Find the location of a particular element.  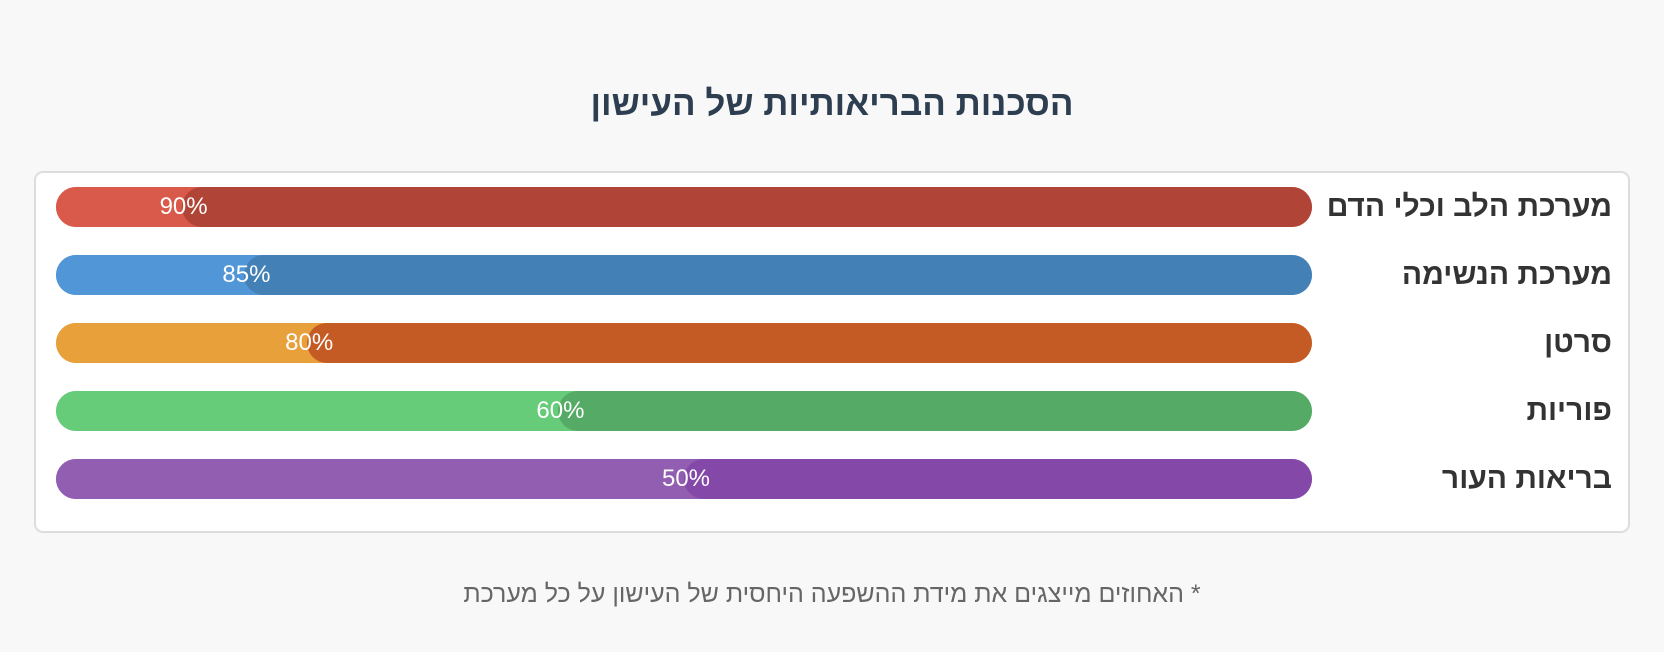

bar-value-label: 90% is located at coordinates (183, 206).